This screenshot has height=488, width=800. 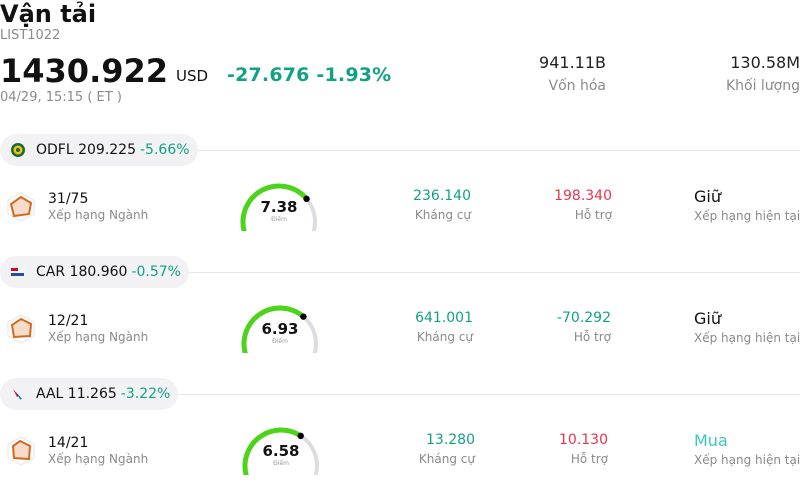 What do you see at coordinates (309, 75) in the screenshot?
I see `index-change: -27.676 -1.93%` at bounding box center [309, 75].